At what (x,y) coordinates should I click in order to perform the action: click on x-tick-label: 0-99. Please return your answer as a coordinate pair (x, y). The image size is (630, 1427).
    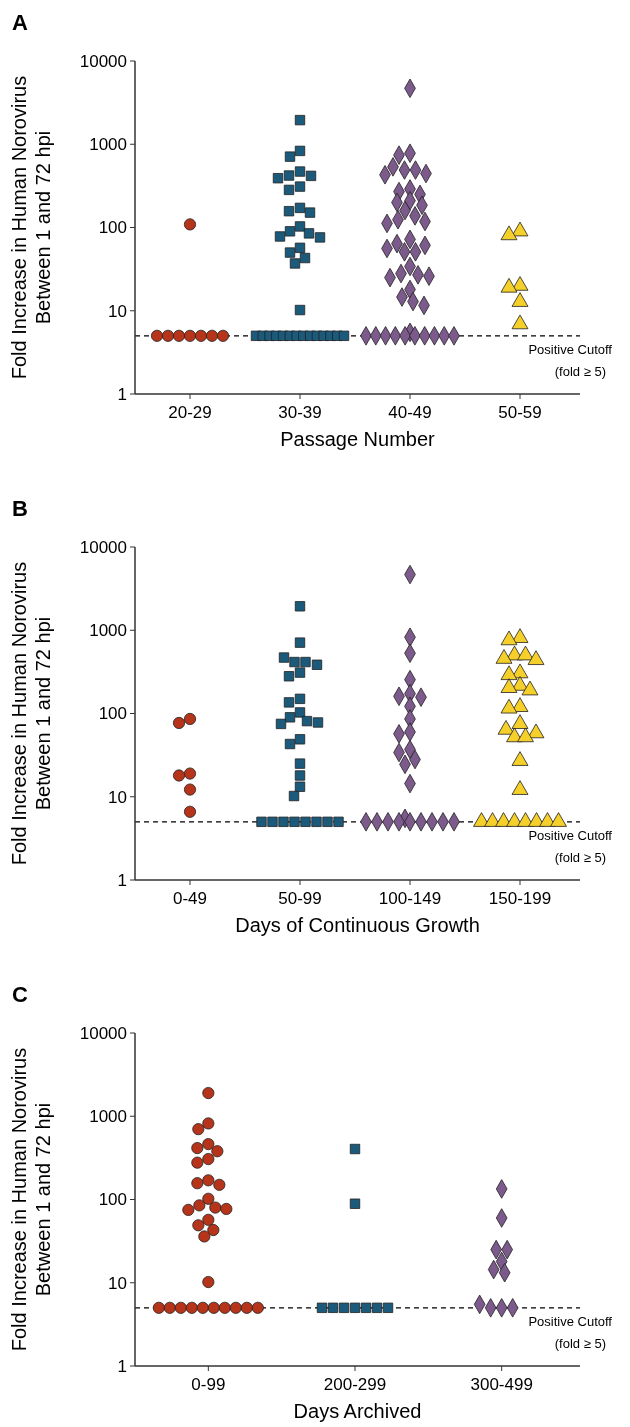
    Looking at the image, I should click on (208, 1384).